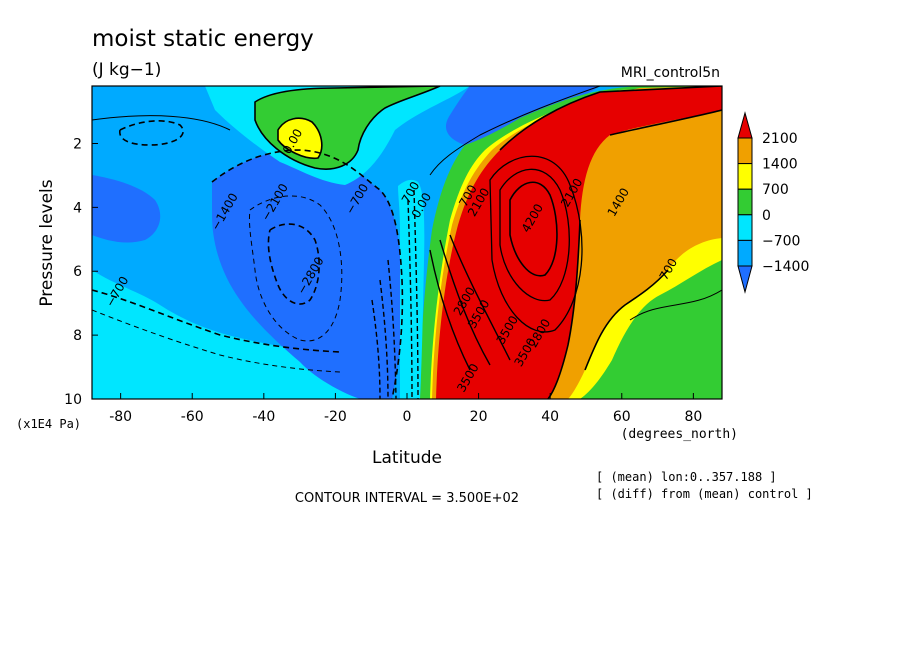  Describe the element at coordinates (780, 165) in the screenshot. I see `colorbar-label: 1400` at that location.